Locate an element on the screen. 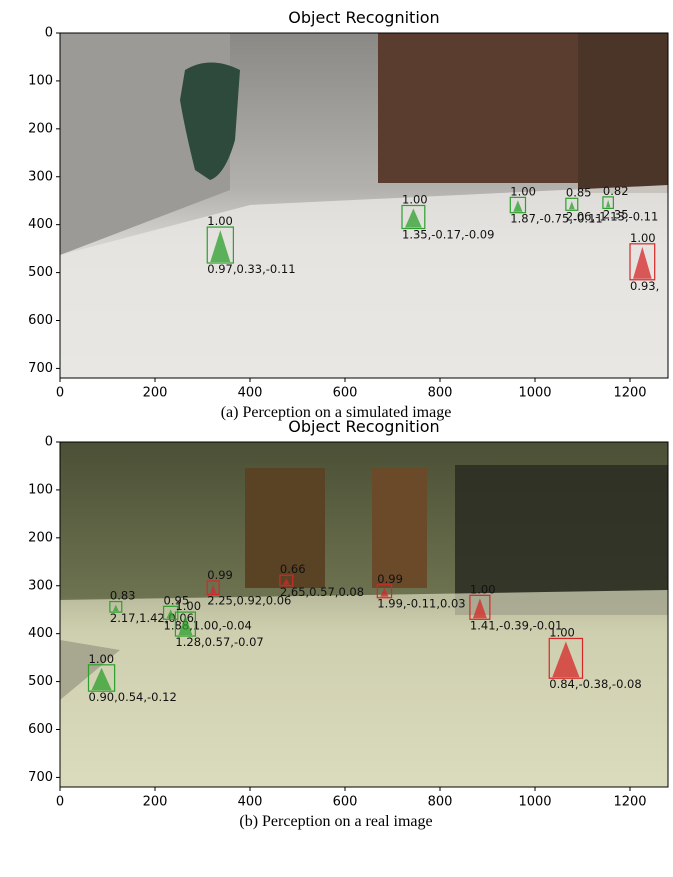 The width and height of the screenshot is (673, 877). detection-pose: 0.90,0.54,-0.12 is located at coordinates (133, 697).